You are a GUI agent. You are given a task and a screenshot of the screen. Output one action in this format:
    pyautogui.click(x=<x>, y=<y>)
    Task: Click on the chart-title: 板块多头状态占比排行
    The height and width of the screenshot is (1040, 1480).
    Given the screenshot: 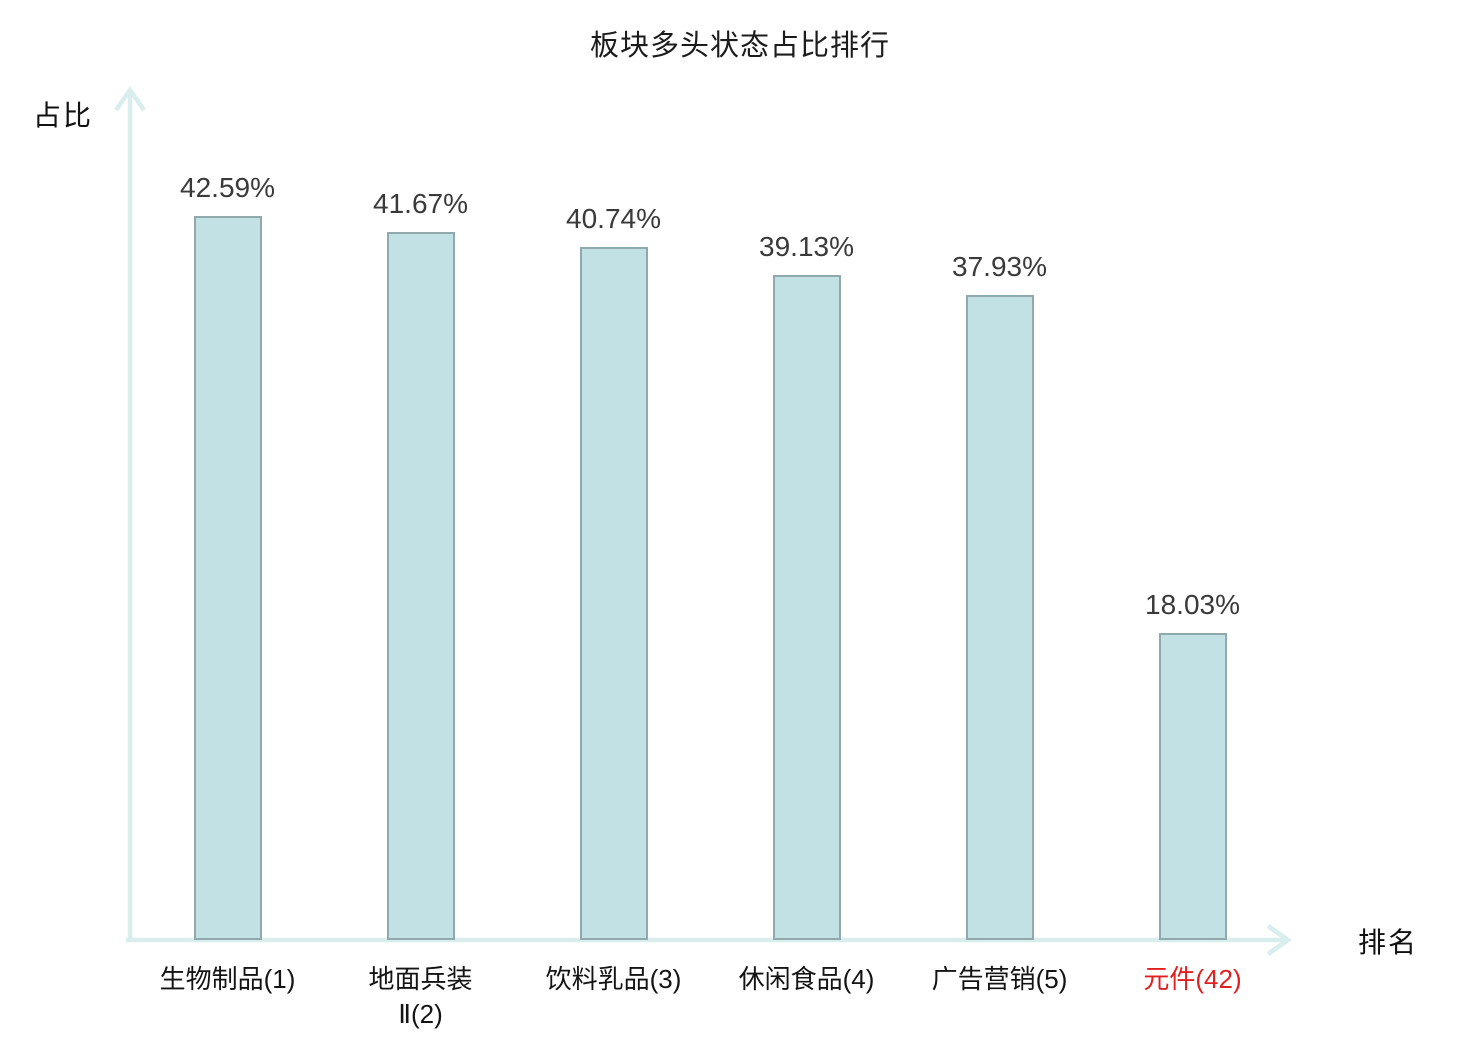 What is the action you would take?
    pyautogui.click(x=739, y=46)
    